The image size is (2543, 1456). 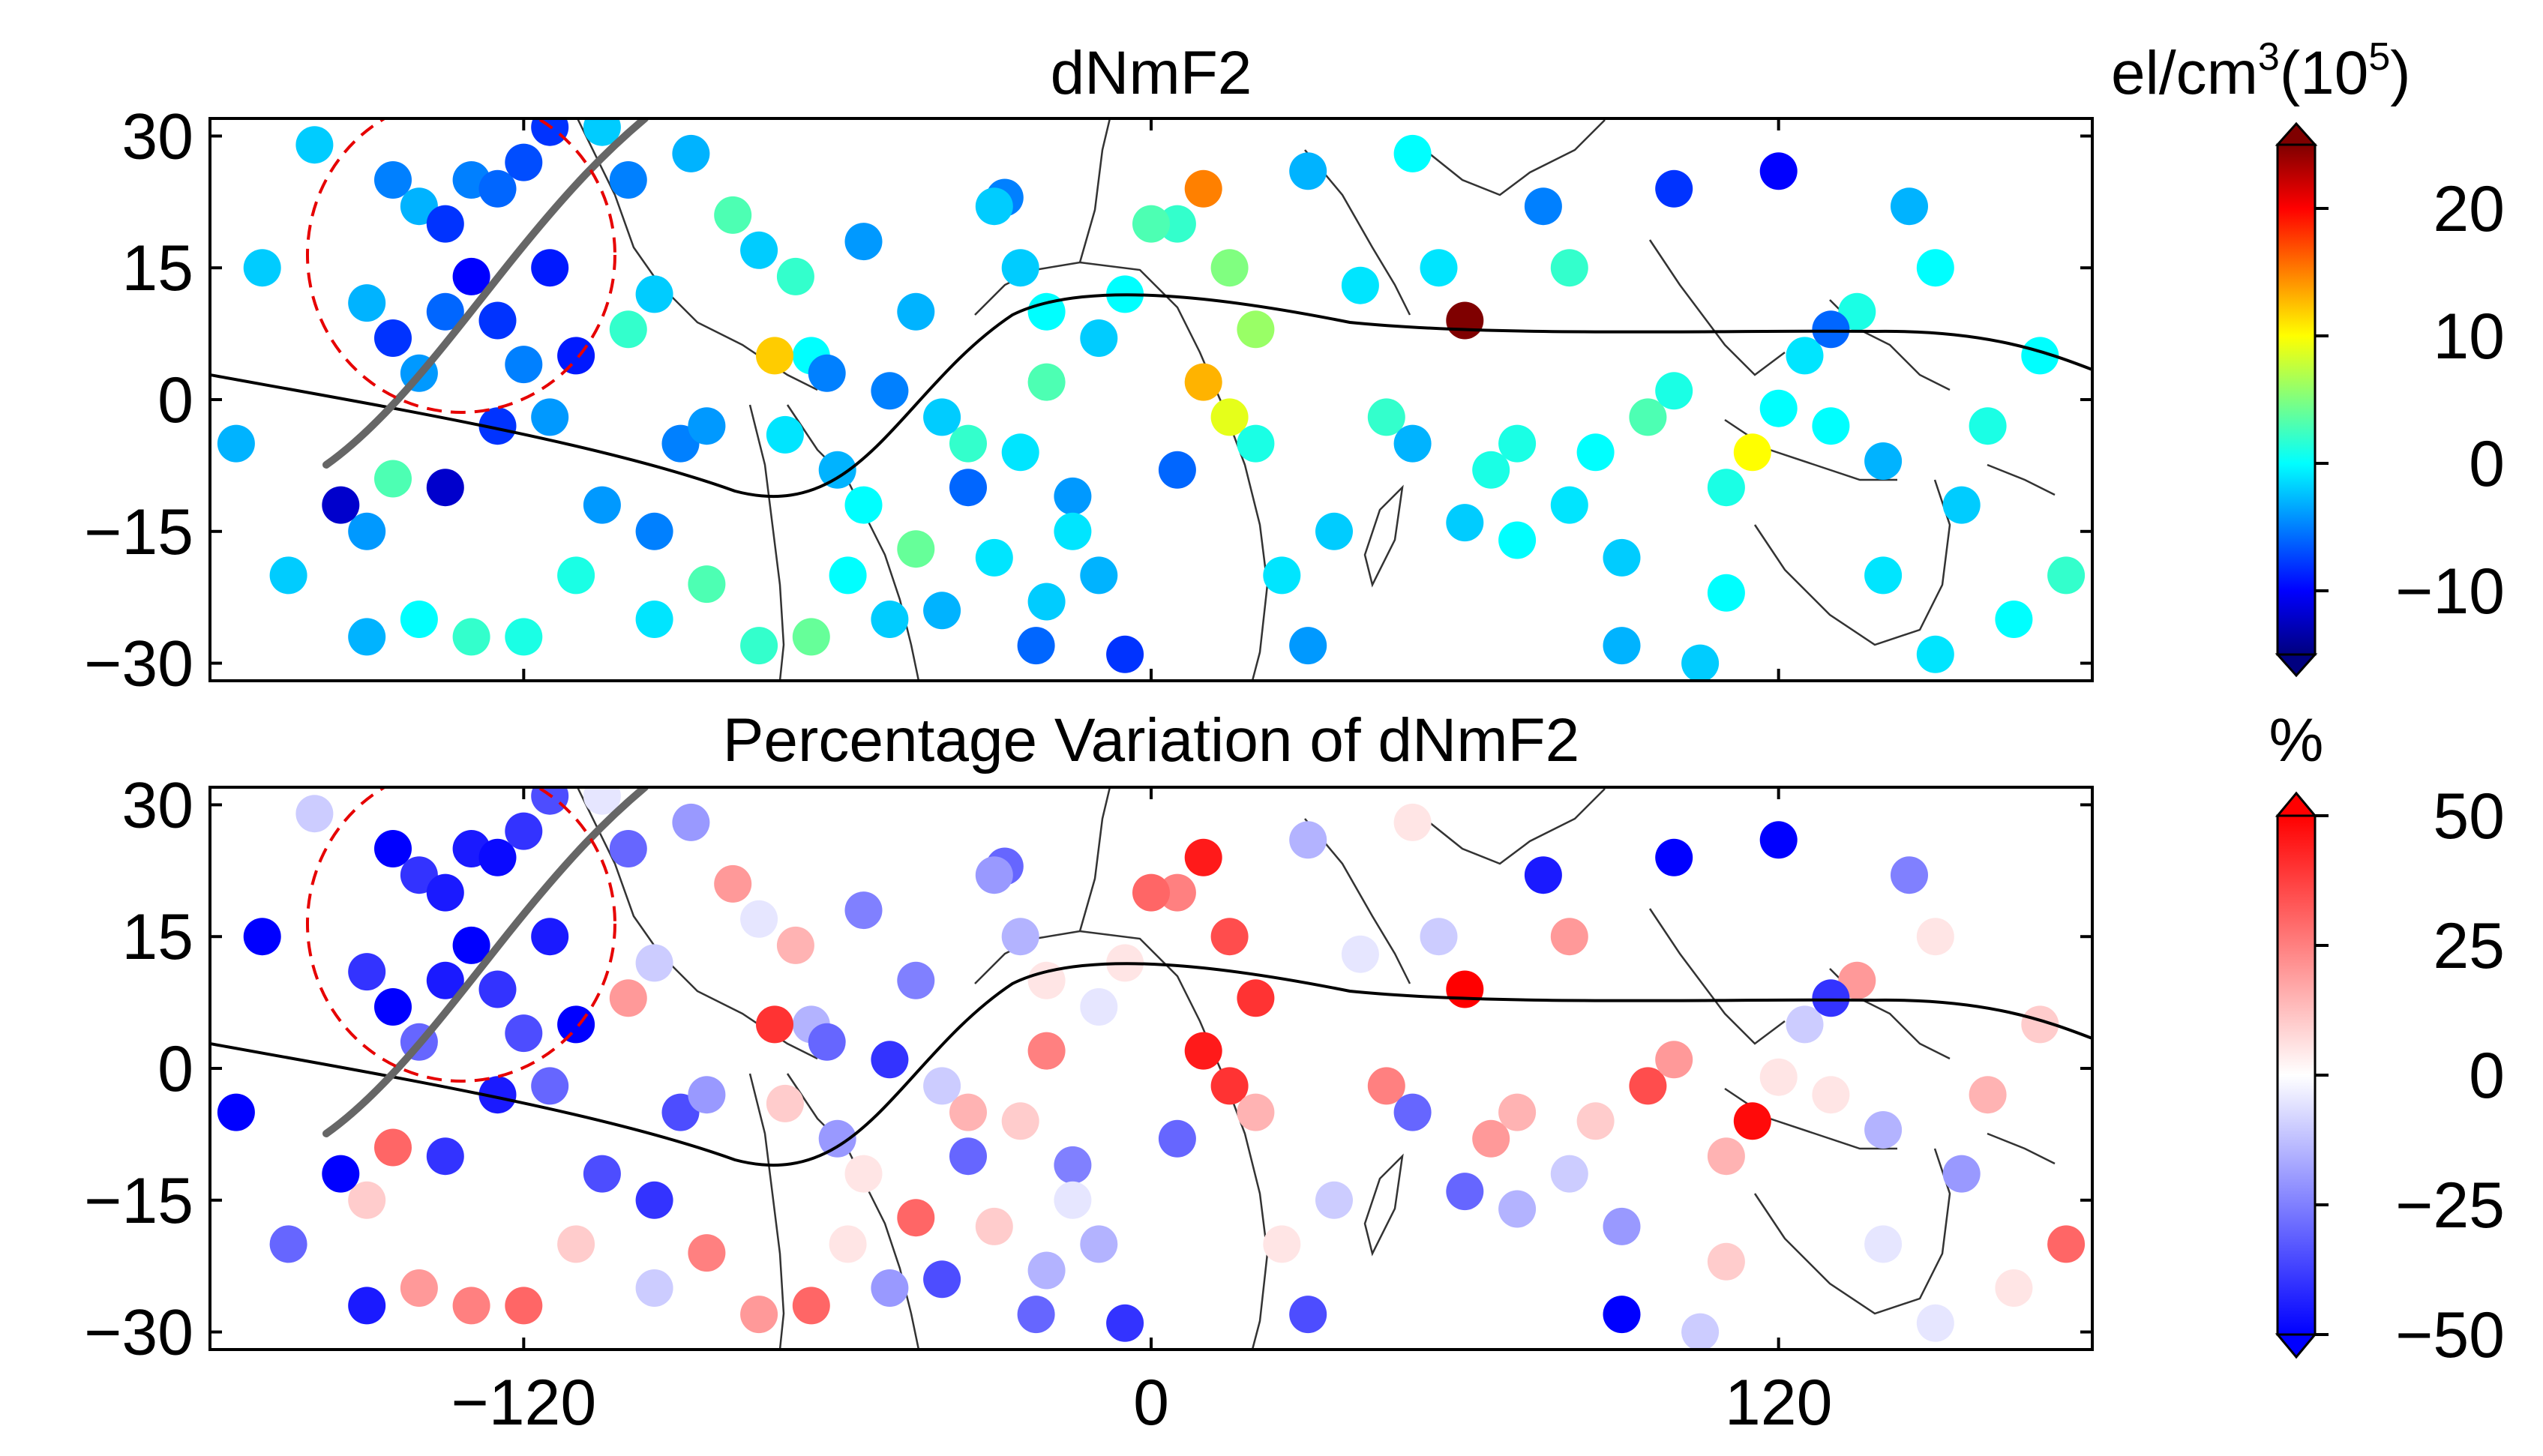 What do you see at coordinates (2261, 71) in the screenshot?
I see `top-colorbar-label: el/cm3(105)` at bounding box center [2261, 71].